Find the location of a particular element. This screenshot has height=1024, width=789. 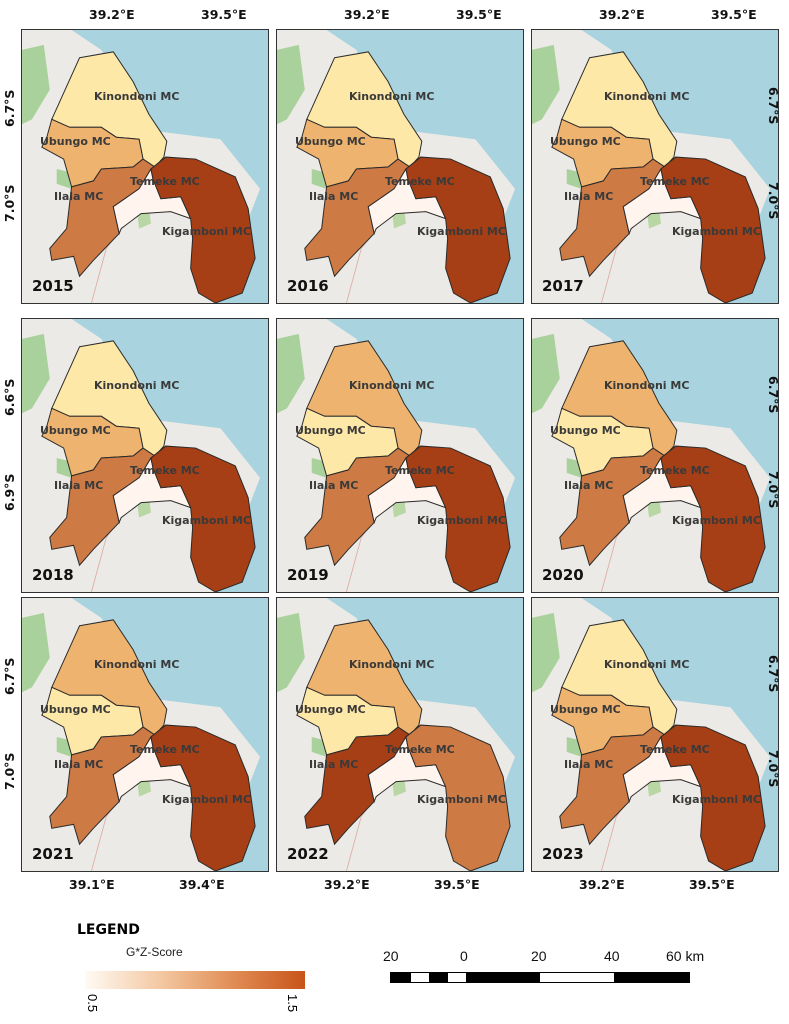

coordinate-tick: 6.9°S is located at coordinates (9, 492).